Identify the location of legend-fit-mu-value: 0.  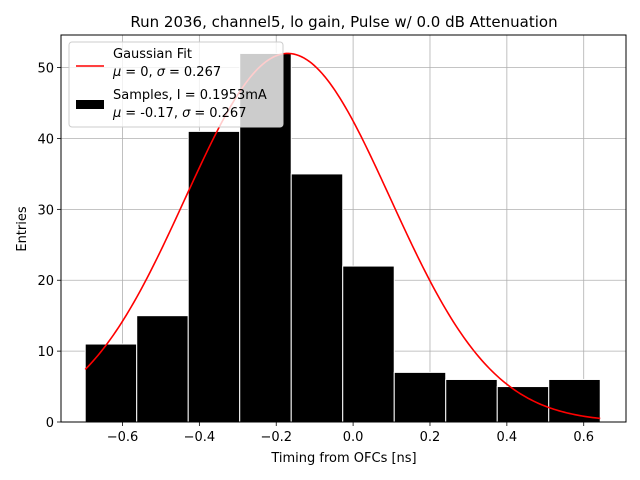
(144, 72).